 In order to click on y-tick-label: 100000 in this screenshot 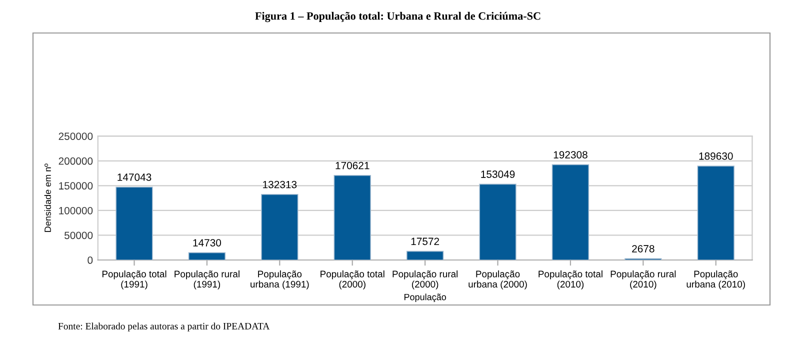, I will do `click(76, 210)`.